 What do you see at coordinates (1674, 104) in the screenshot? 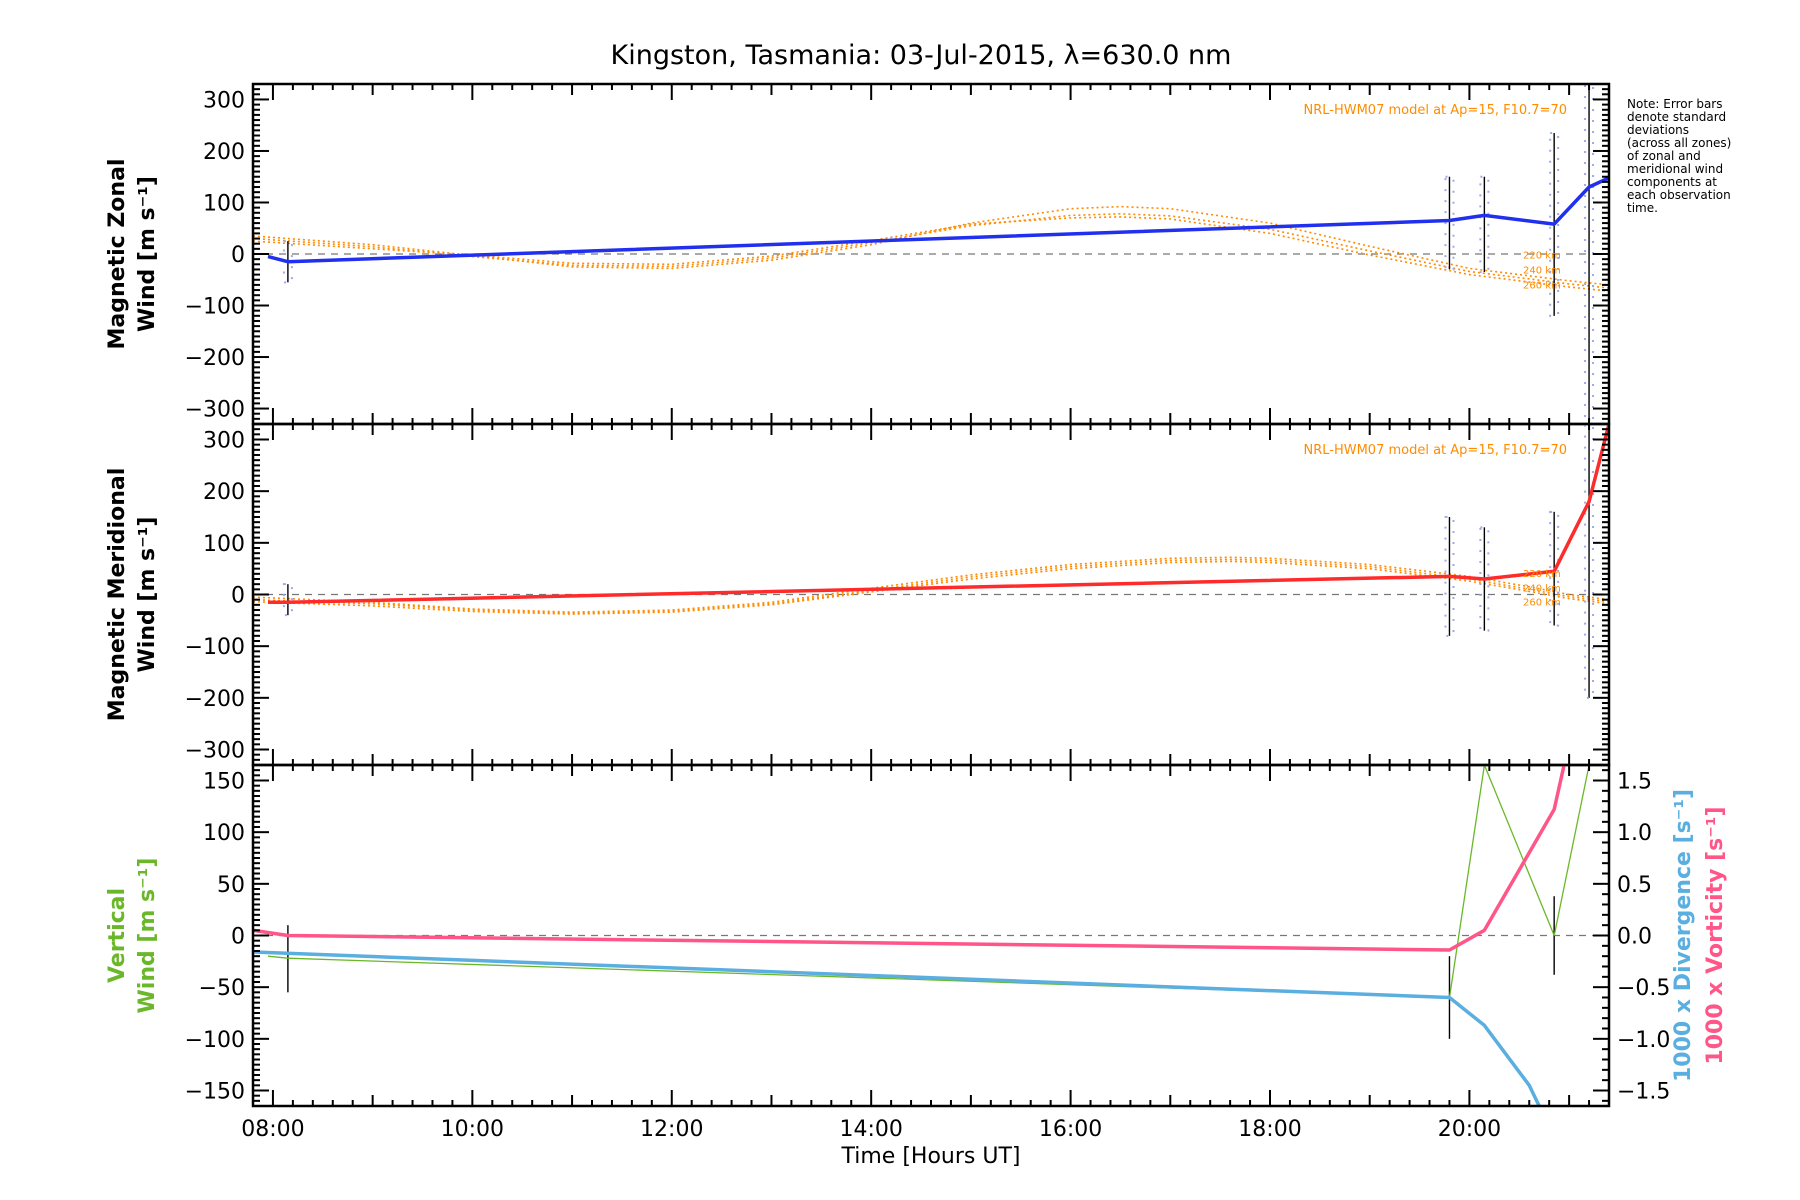
I see `note-line: Note: Error bars` at bounding box center [1674, 104].